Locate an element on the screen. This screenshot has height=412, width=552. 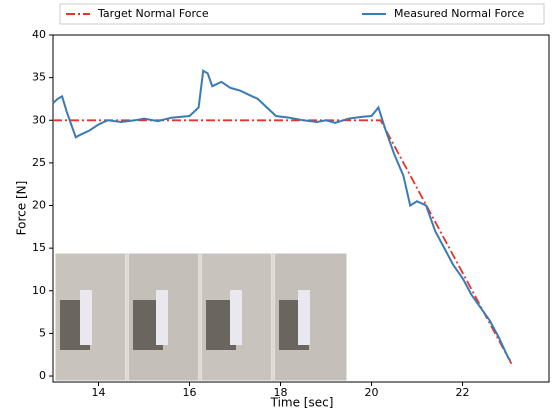
y-tick-label: 40 is located at coordinates (39, 34).